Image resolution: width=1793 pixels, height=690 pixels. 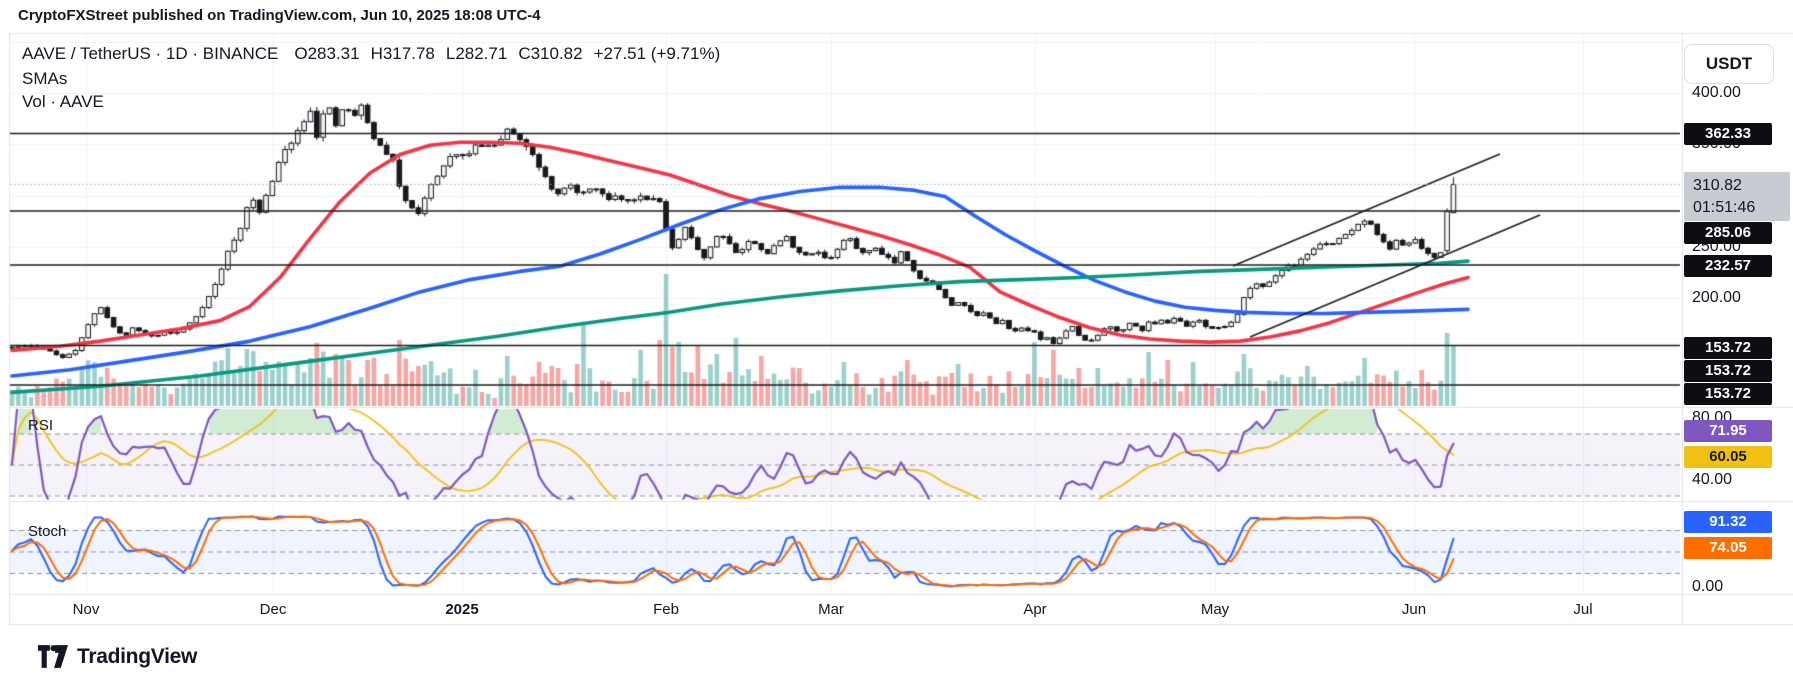 What do you see at coordinates (1215, 609) in the screenshot?
I see `time-label-may: May` at bounding box center [1215, 609].